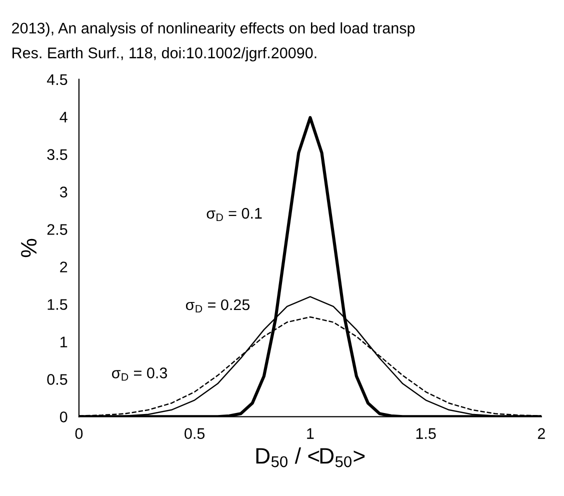  What do you see at coordinates (58, 304) in the screenshot?
I see `y-tick-label: 1.5` at bounding box center [58, 304].